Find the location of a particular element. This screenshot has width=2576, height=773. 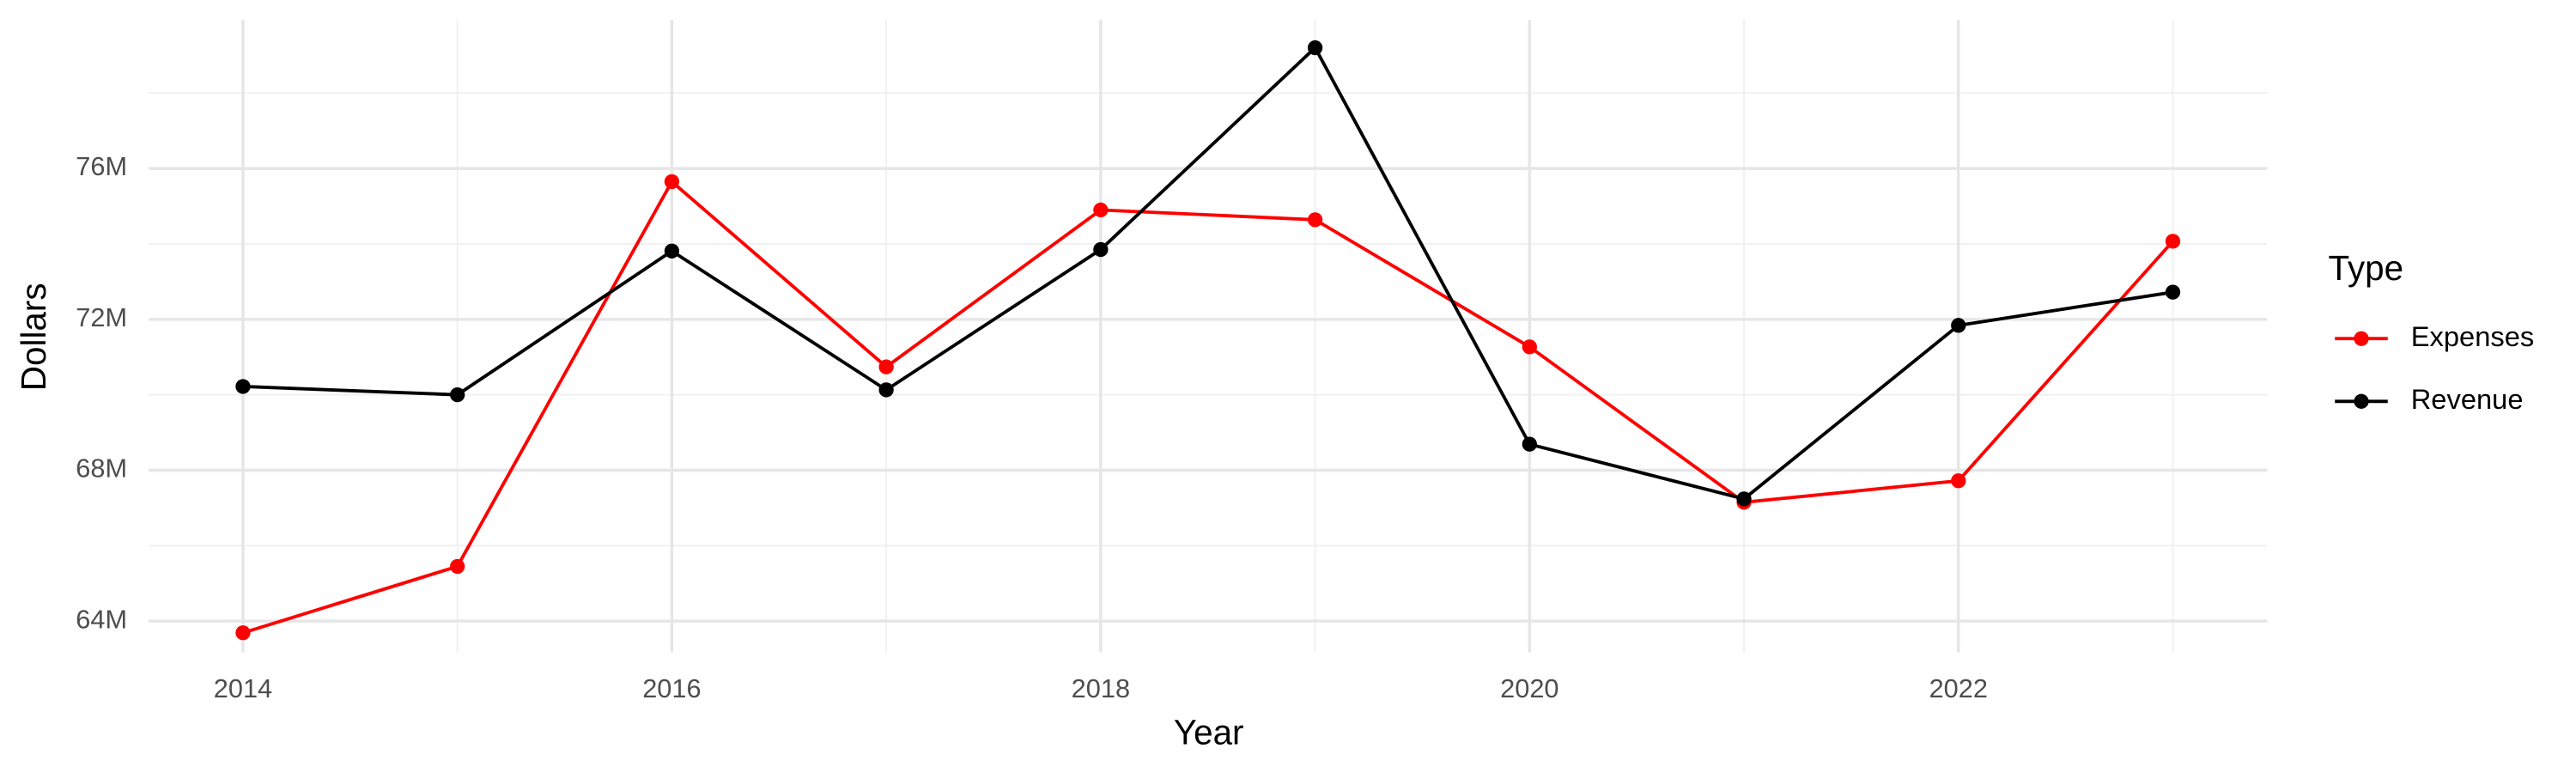

legend-label: Revenue is located at coordinates (2467, 399).